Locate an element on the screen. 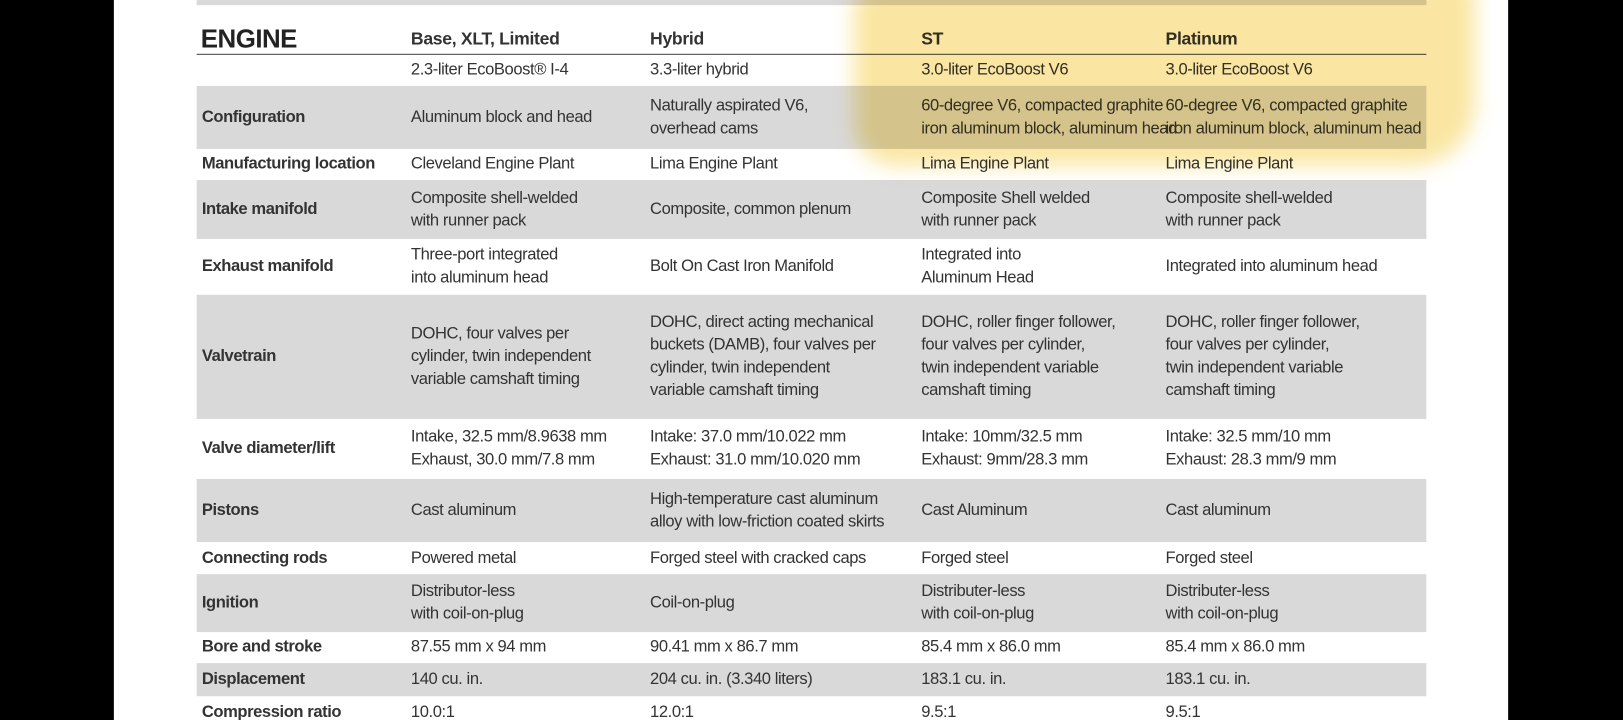 Image resolution: width=1623 pixels, height=720 pixels. cell-line: Cleveland Engine Plant is located at coordinates (492, 164).